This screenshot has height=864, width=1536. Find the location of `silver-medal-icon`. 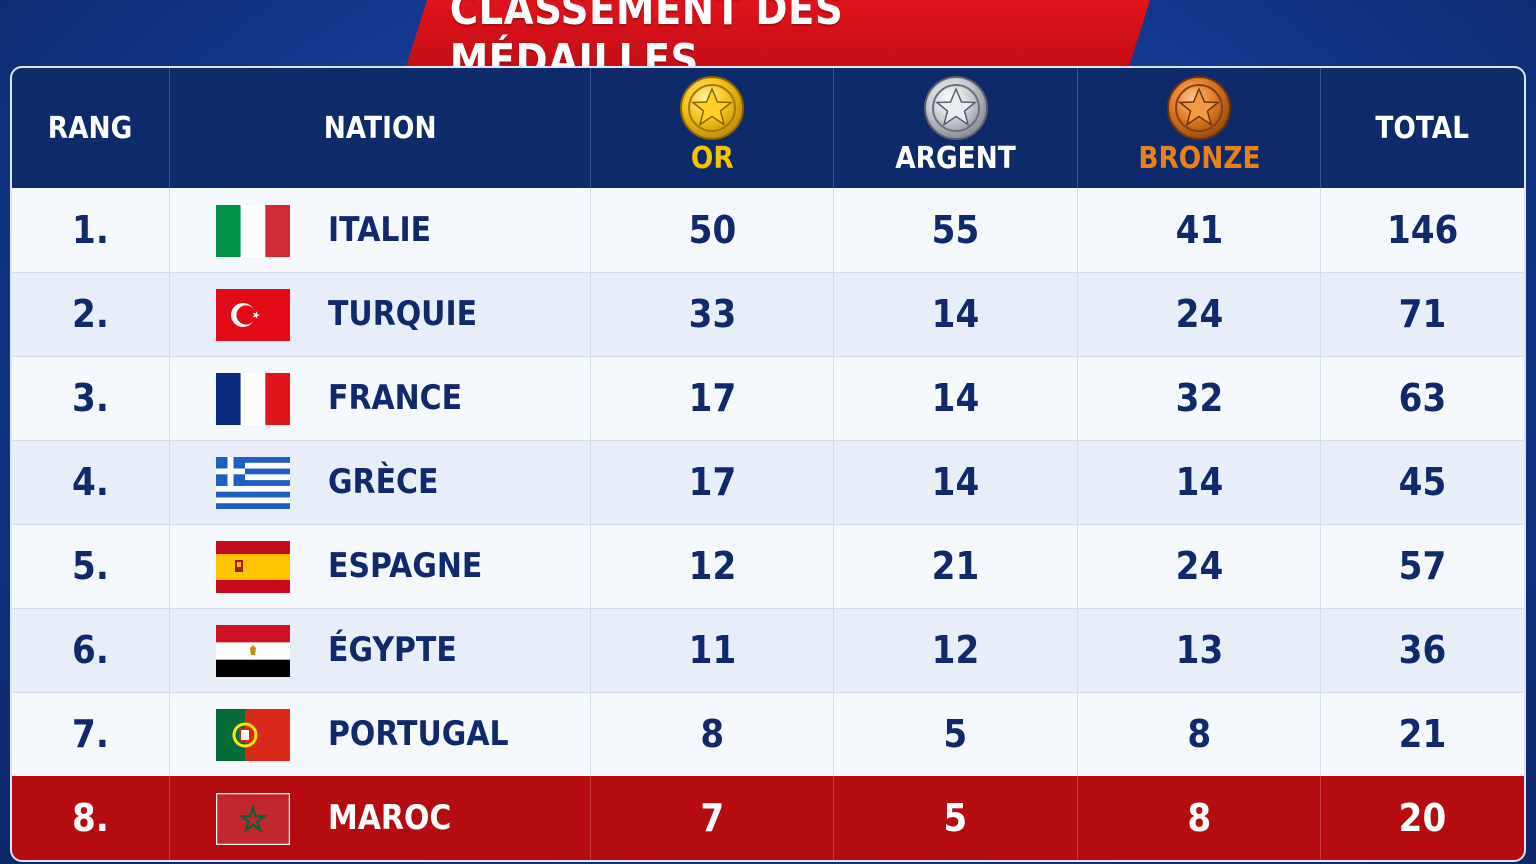

silver-medal-icon is located at coordinates (955, 107).